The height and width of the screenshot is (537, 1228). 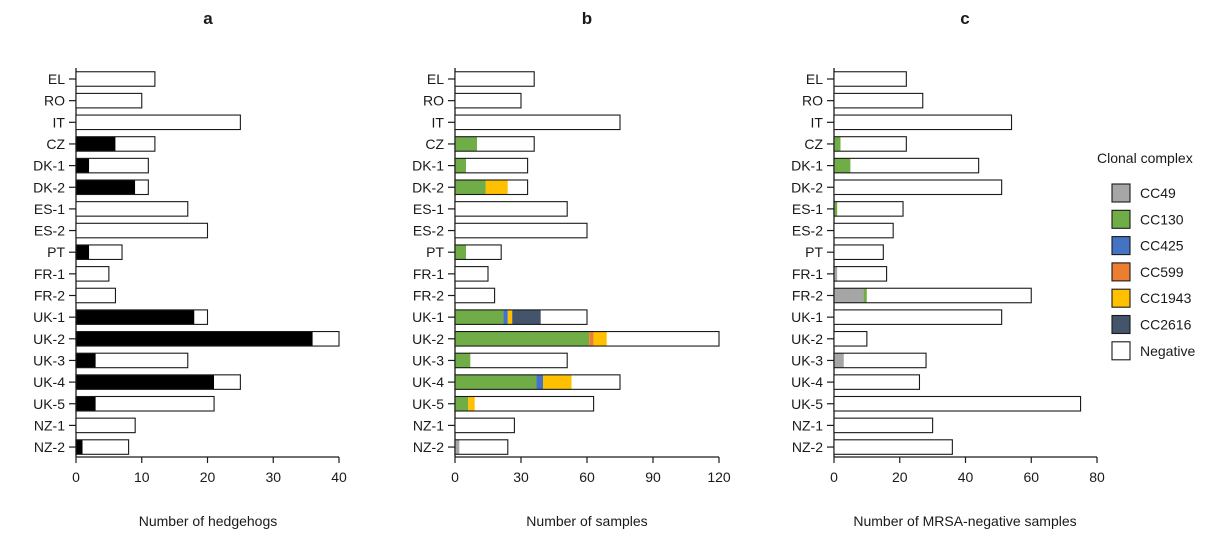 What do you see at coordinates (49, 425) in the screenshot?
I see `category-label: NZ-1` at bounding box center [49, 425].